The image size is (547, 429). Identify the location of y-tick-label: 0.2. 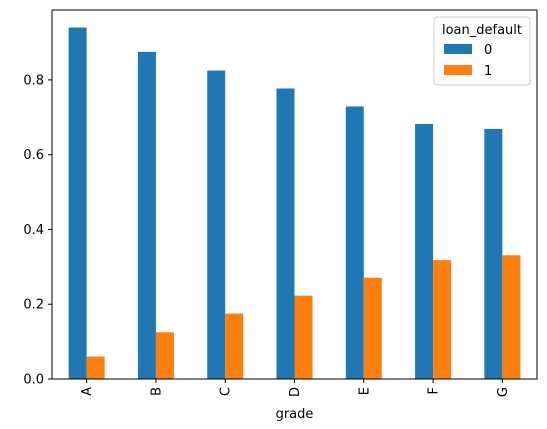
(33, 305).